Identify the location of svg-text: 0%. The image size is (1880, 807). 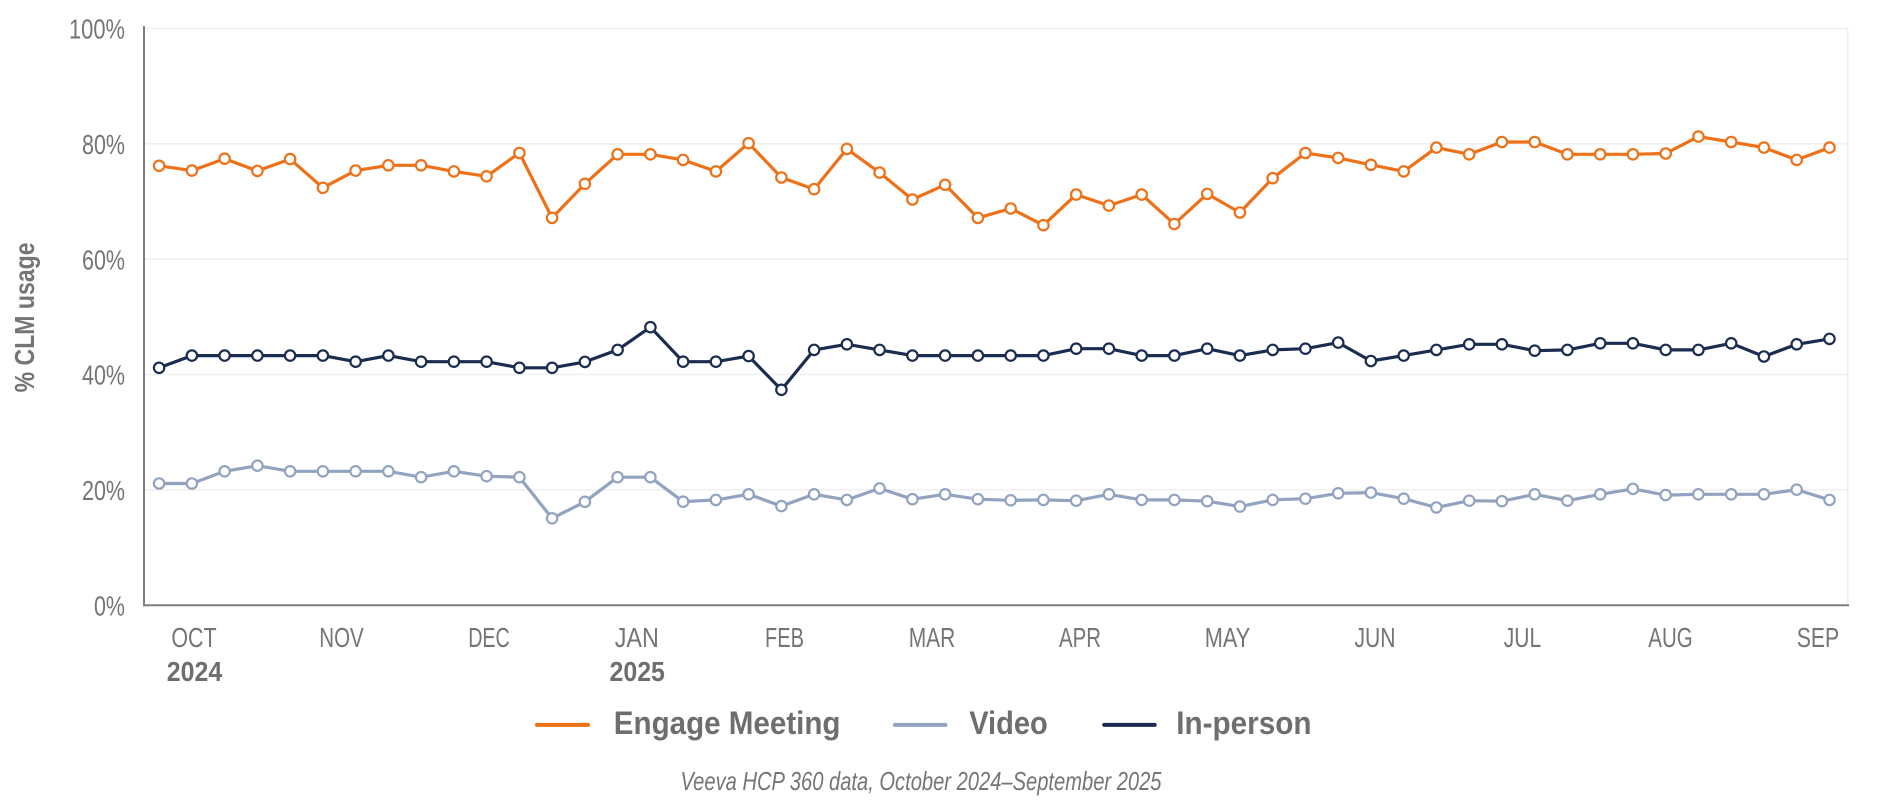
(109, 606).